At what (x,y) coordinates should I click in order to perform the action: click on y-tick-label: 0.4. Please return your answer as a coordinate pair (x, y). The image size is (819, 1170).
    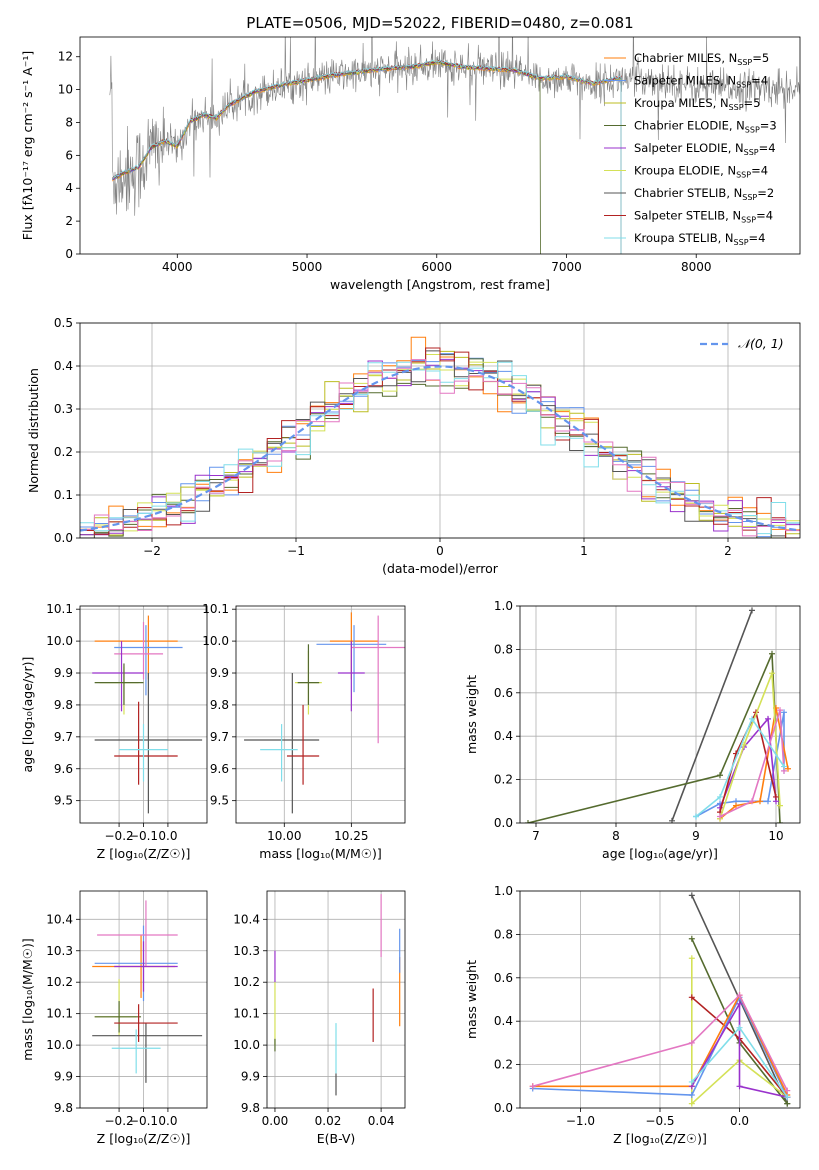
    Looking at the image, I should click on (63, 366).